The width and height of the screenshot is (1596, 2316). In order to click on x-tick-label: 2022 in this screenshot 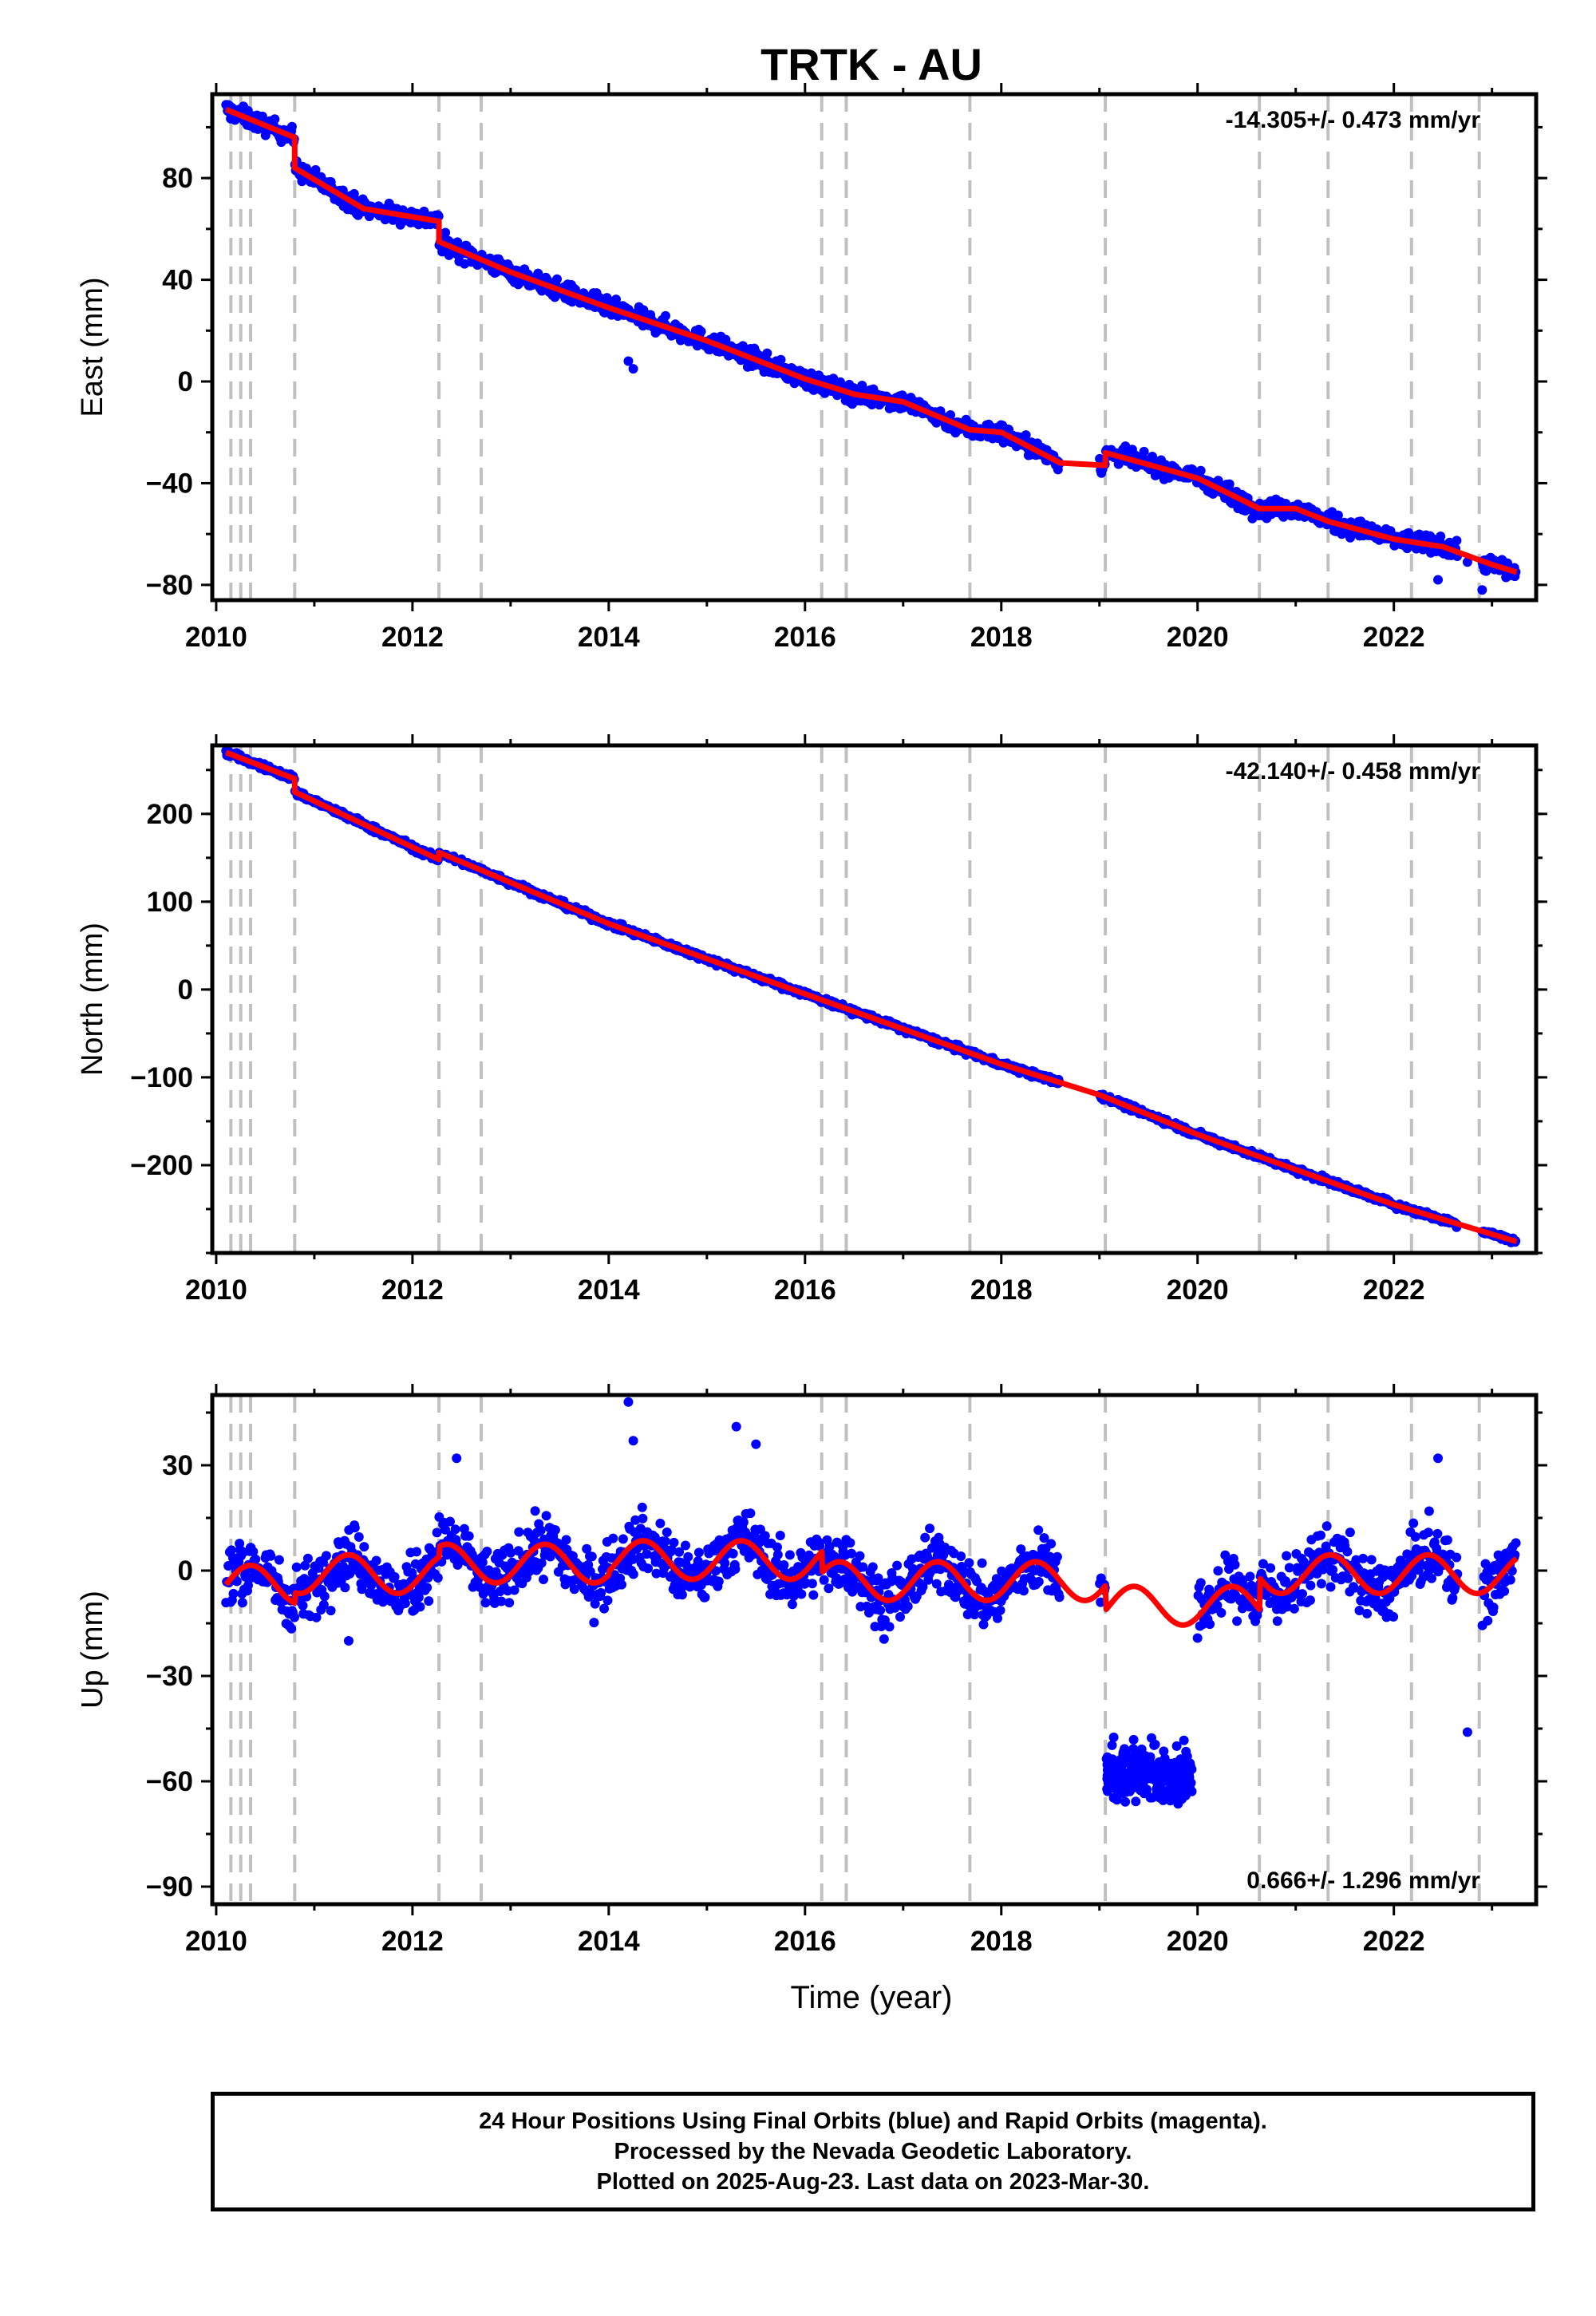, I will do `click(1394, 637)`.